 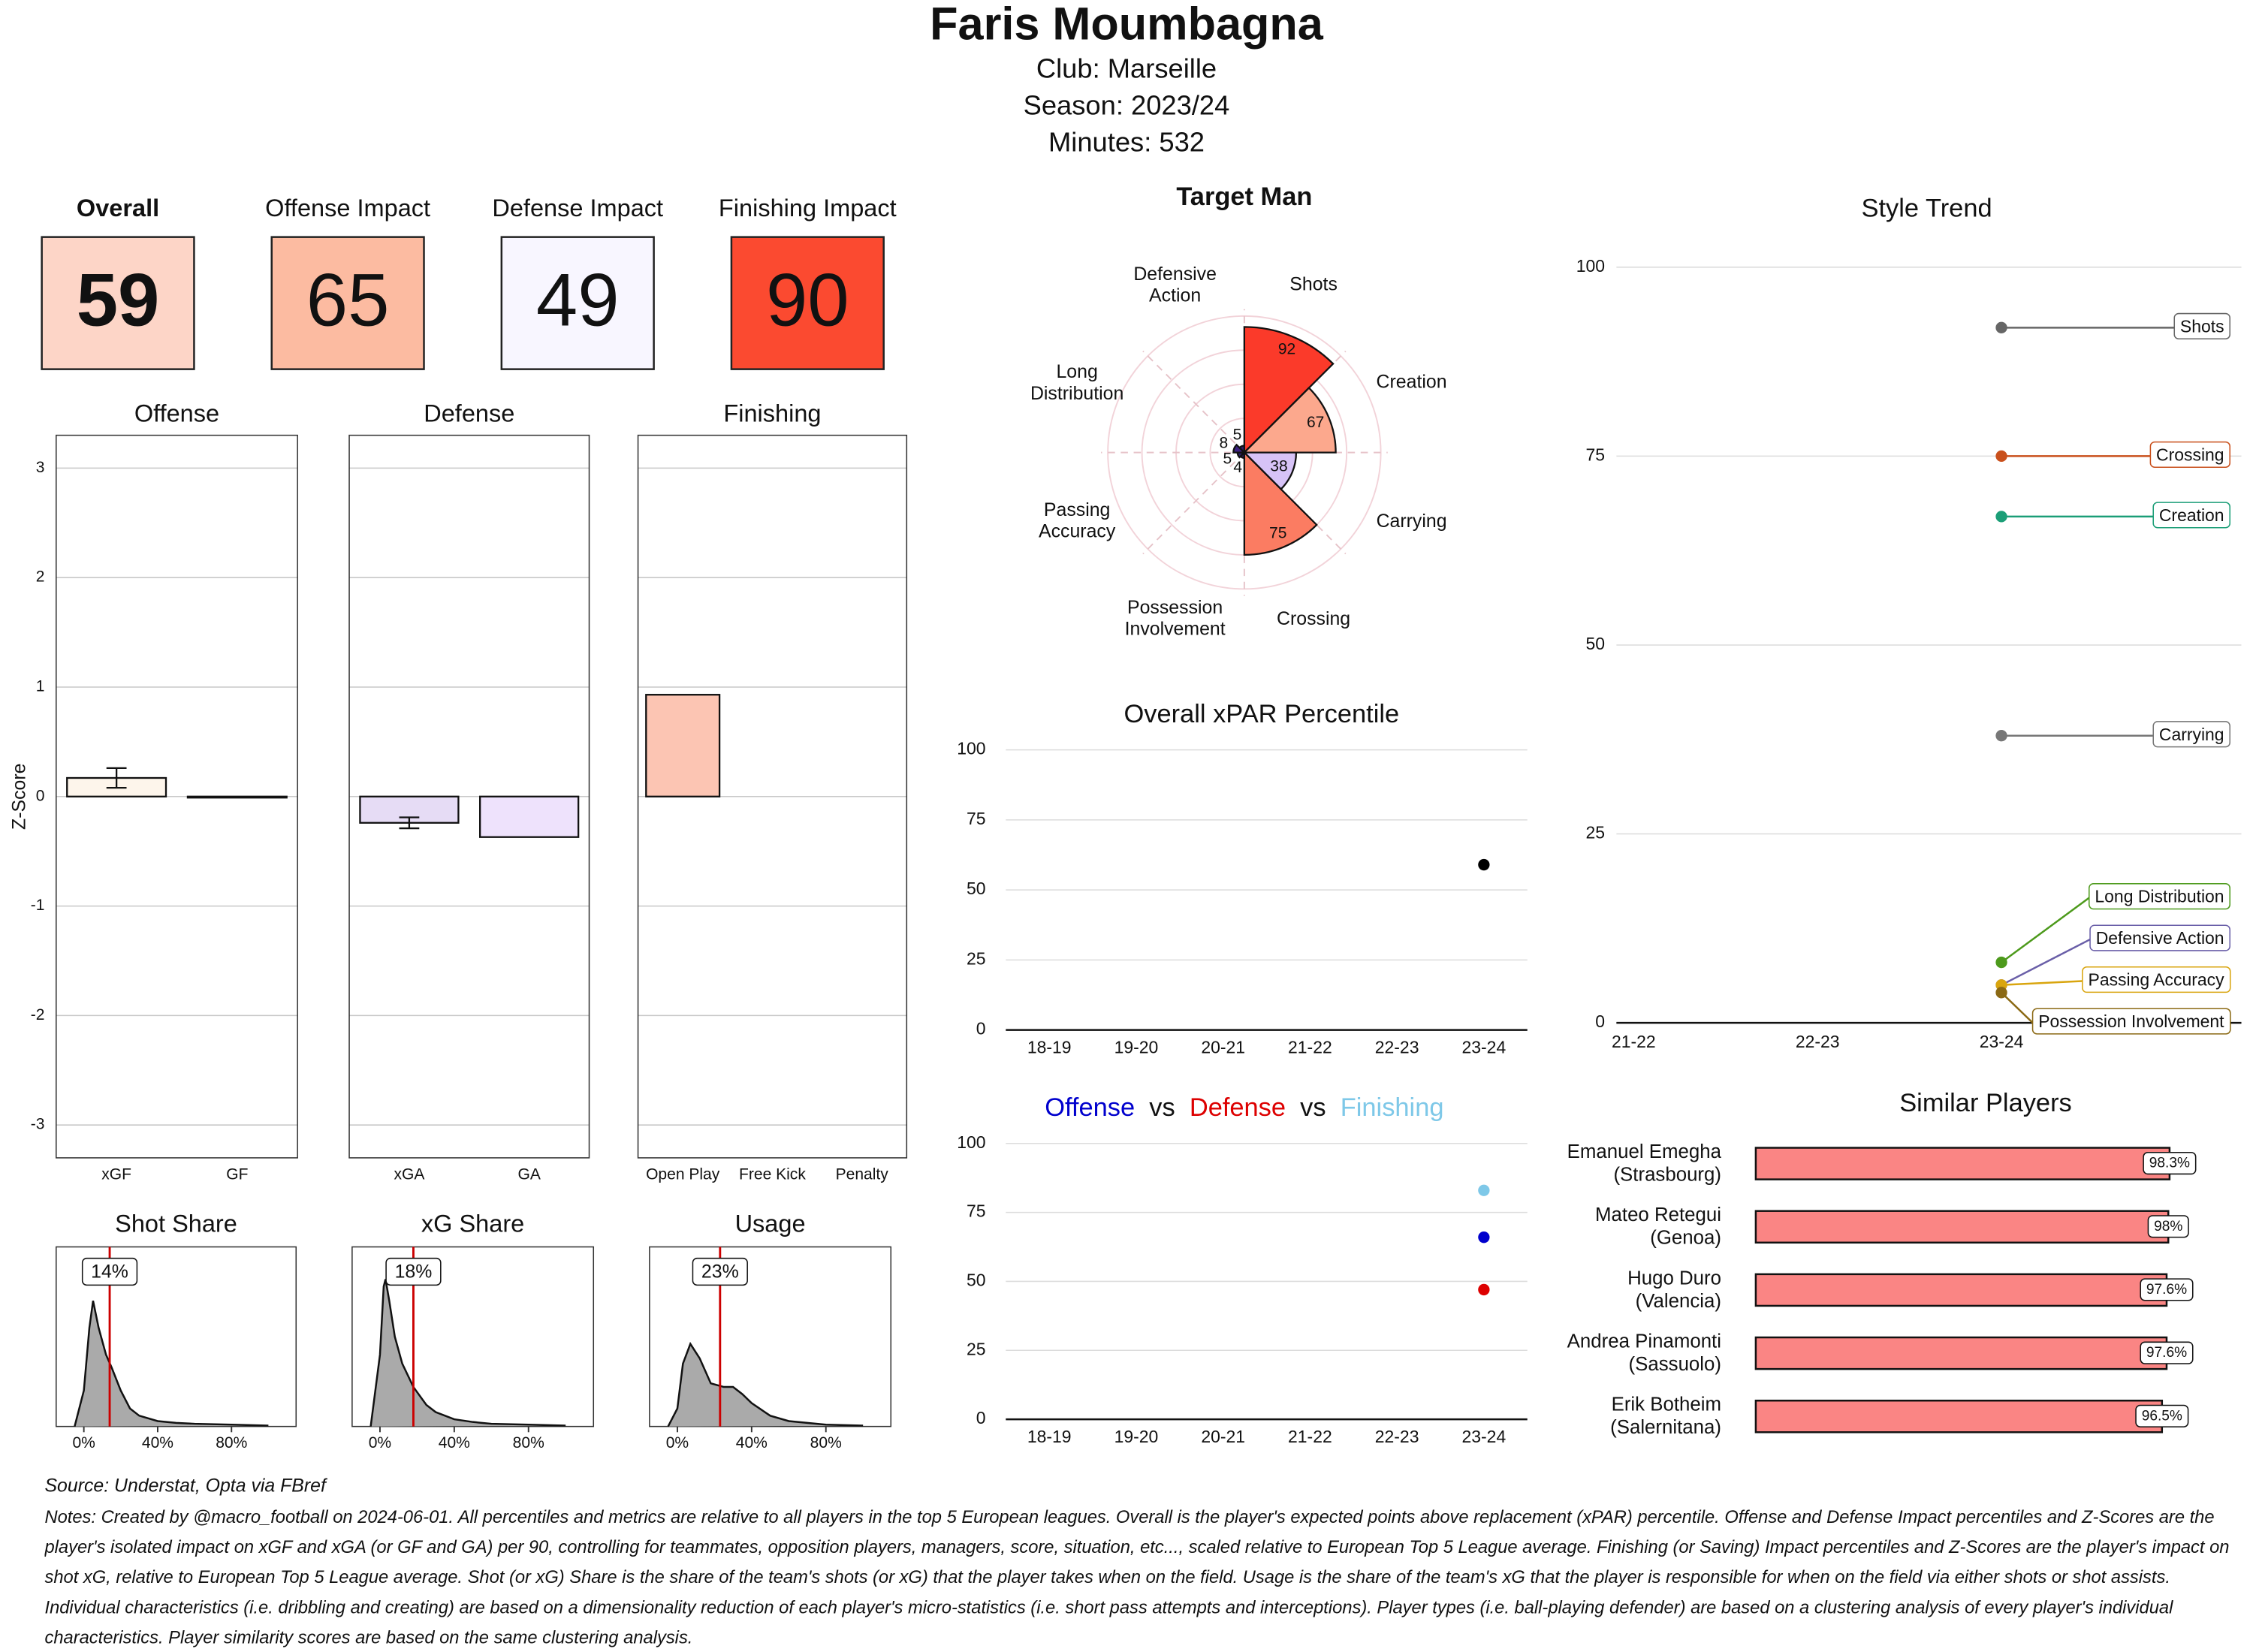 What do you see at coordinates (1077, 520) in the screenshot?
I see `axis-label-box: Passing Accuracy` at bounding box center [1077, 520].